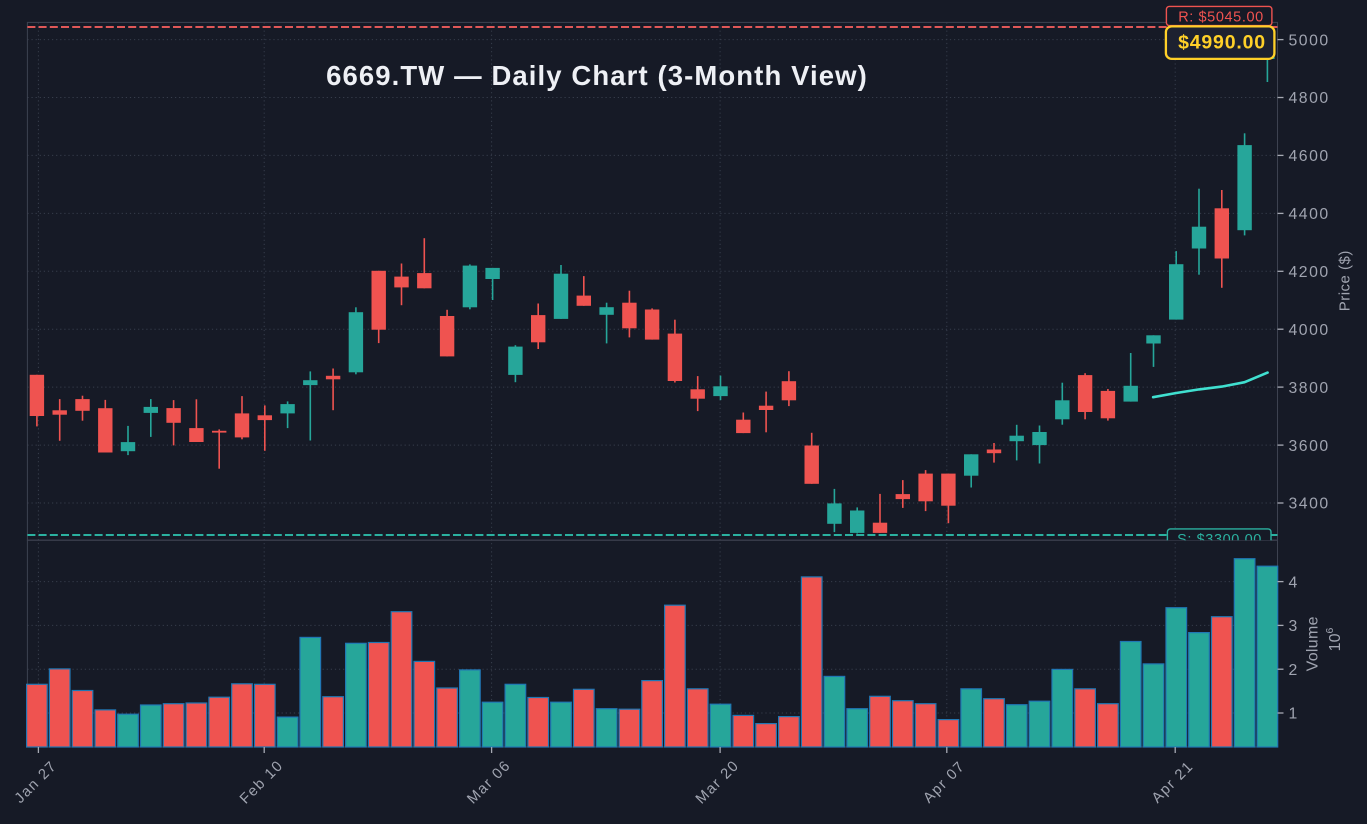 The width and height of the screenshot is (1367, 824). I want to click on svg-text: 4800, so click(1309, 98).